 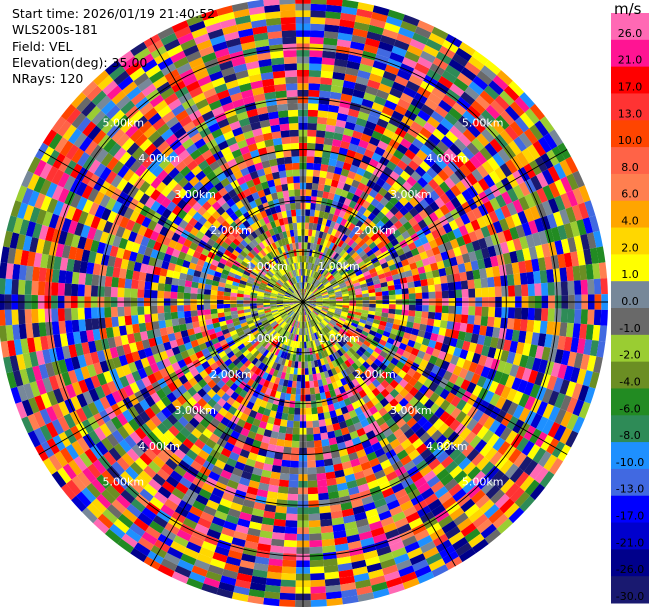 What do you see at coordinates (630, 301) in the screenshot?
I see `colorbar-tick-label: 0.0` at bounding box center [630, 301].